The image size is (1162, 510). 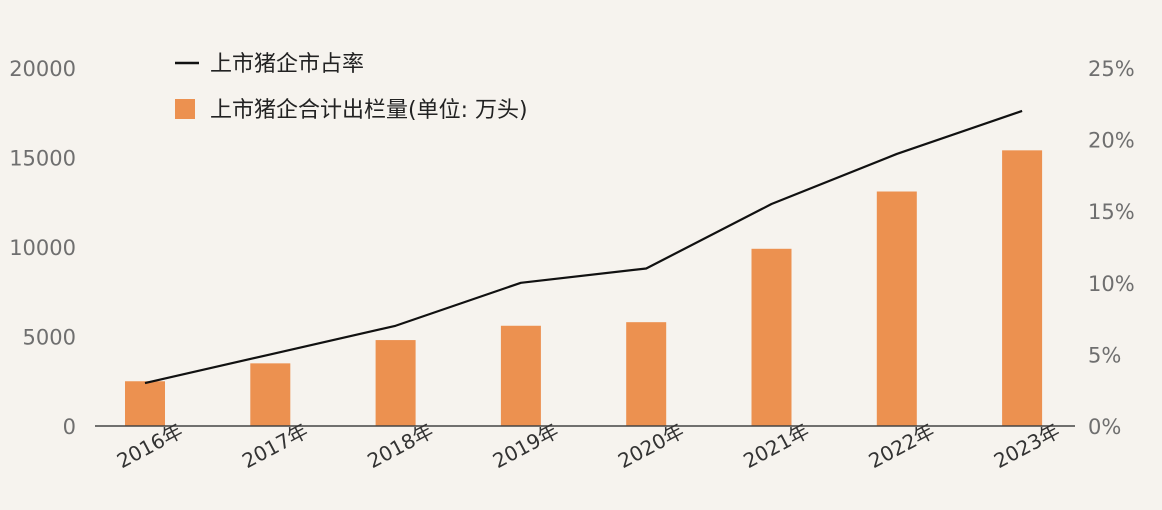 I want to click on x-axis-ticks: 2016年 2017年 2018年 2019年 2020年 2021年 2022年 2023年, so click(x=588, y=446).